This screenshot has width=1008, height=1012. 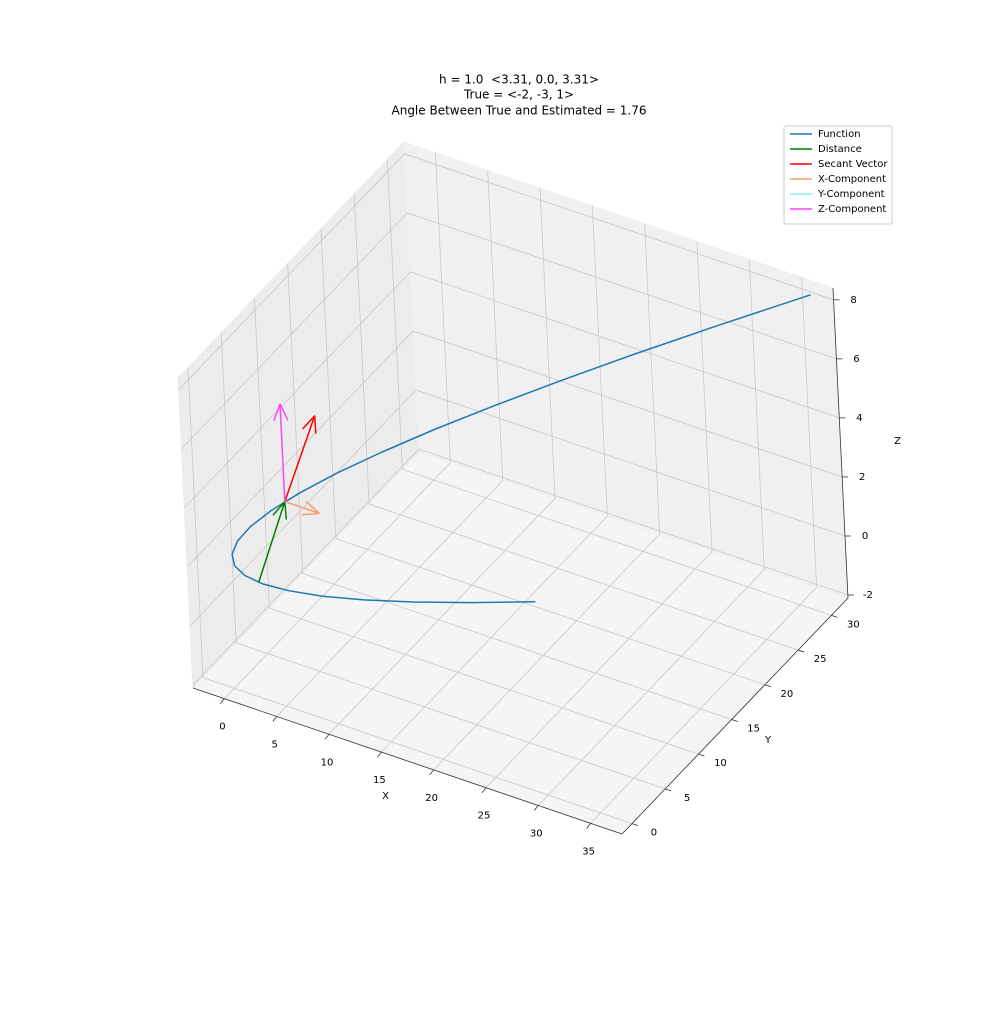 I want to click on z-axis-label: Z, so click(x=897, y=441).